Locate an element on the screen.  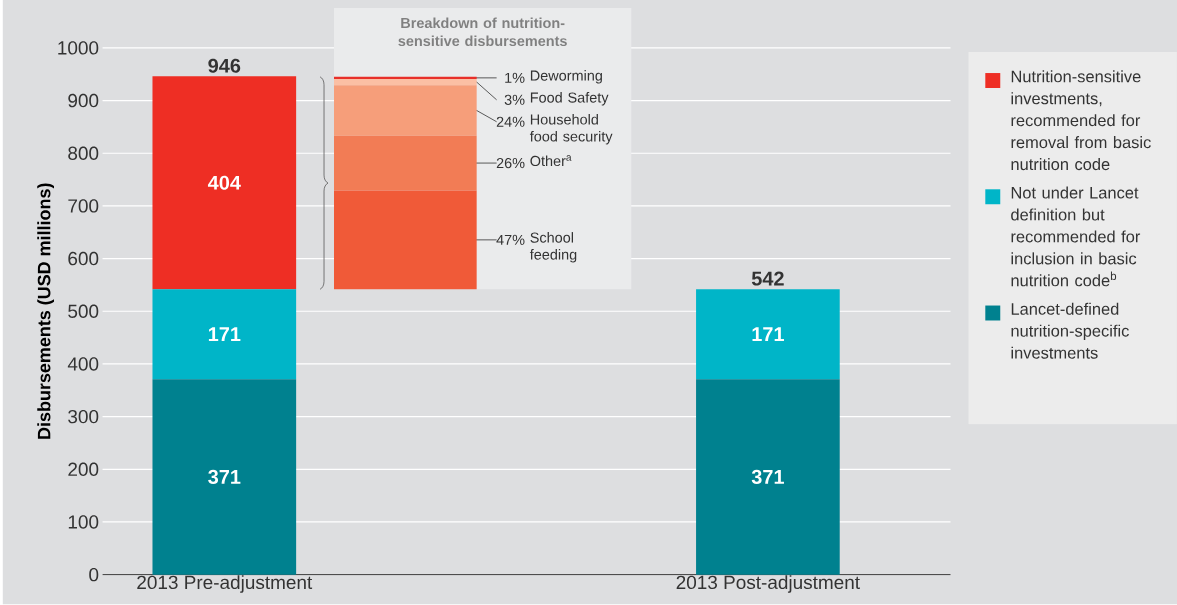
data-label: 47% is located at coordinates (510, 240).